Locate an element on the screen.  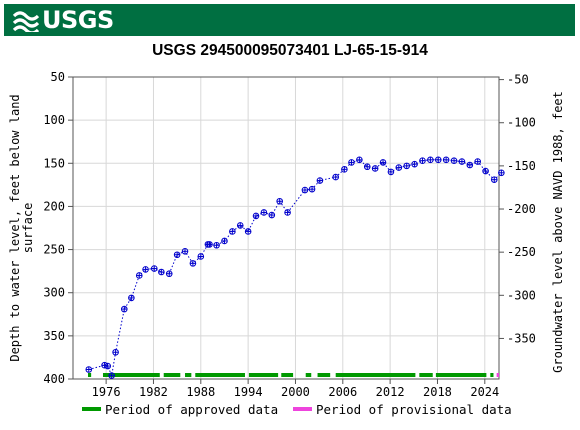
left-axis-label-line2: surface is located at coordinates (28, 228).